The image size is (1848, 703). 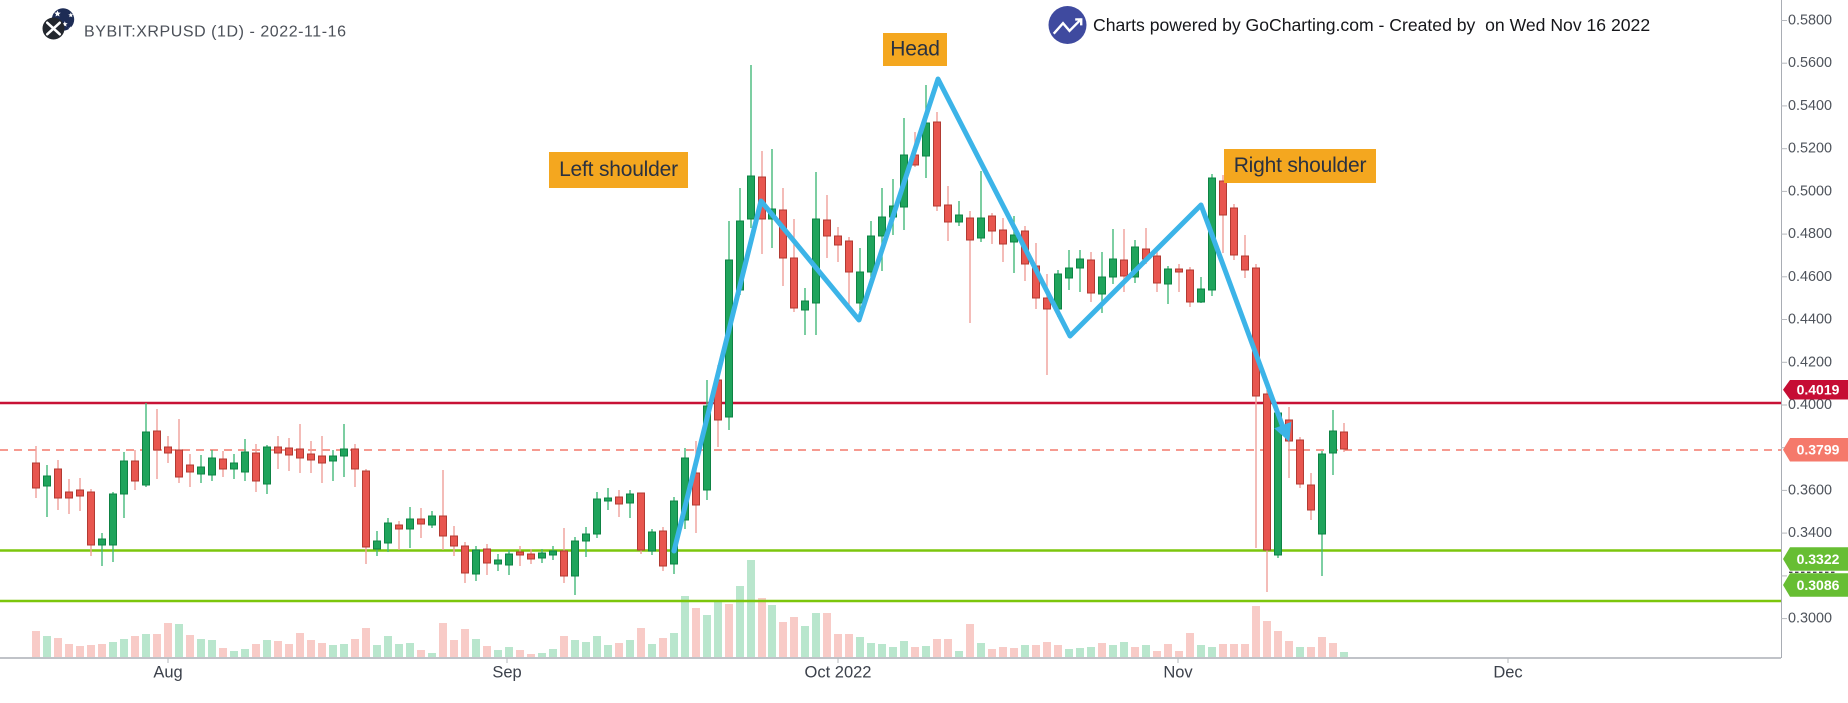 What do you see at coordinates (1810, 405) in the screenshot?
I see `svg-text: 0.4000` at bounding box center [1810, 405].